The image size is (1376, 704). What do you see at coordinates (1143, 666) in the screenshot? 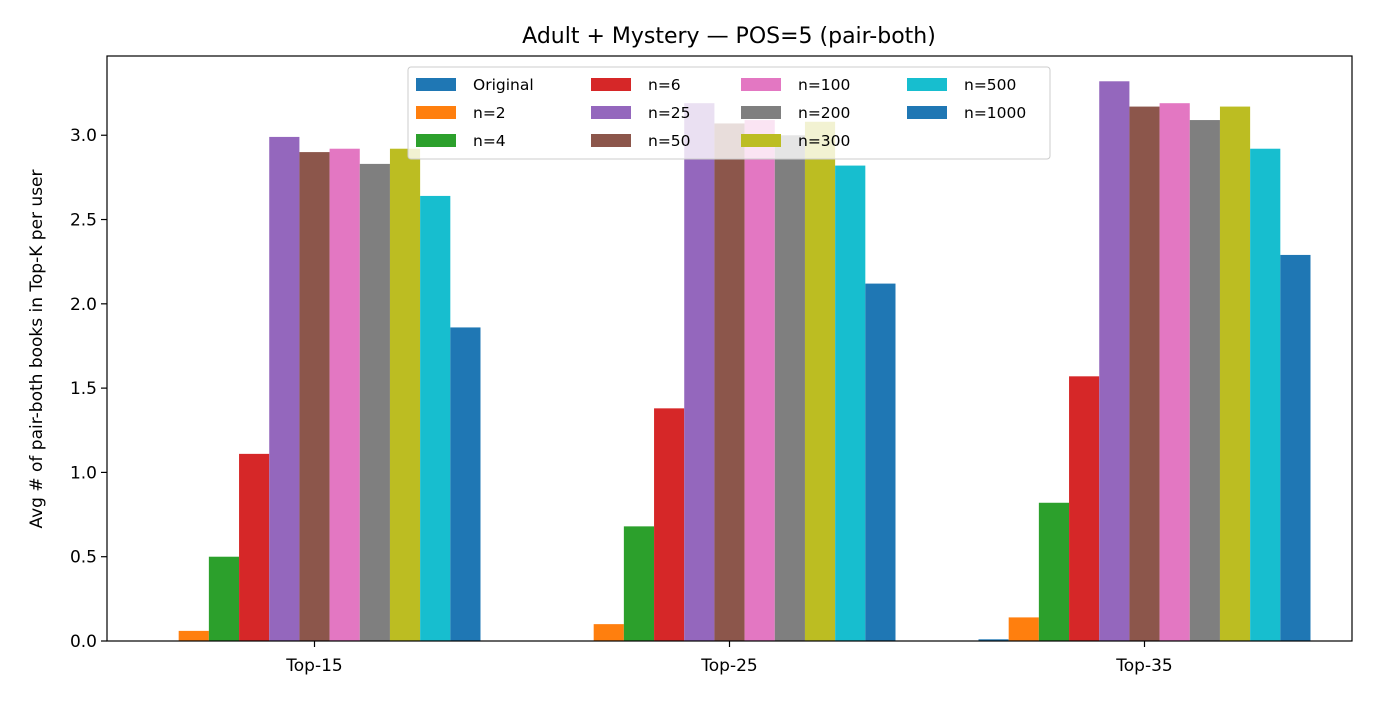
I see `x-tick-label: Top-35` at bounding box center [1143, 666].